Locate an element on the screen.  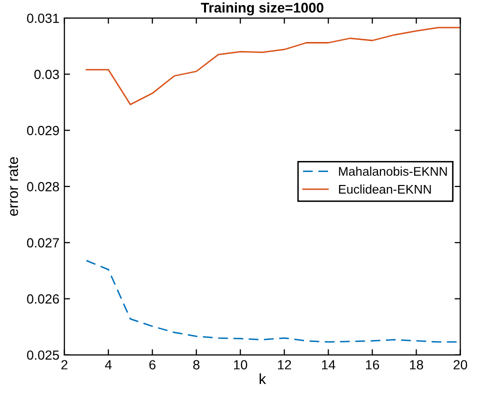
x-tick-label: 4 is located at coordinates (108, 365).